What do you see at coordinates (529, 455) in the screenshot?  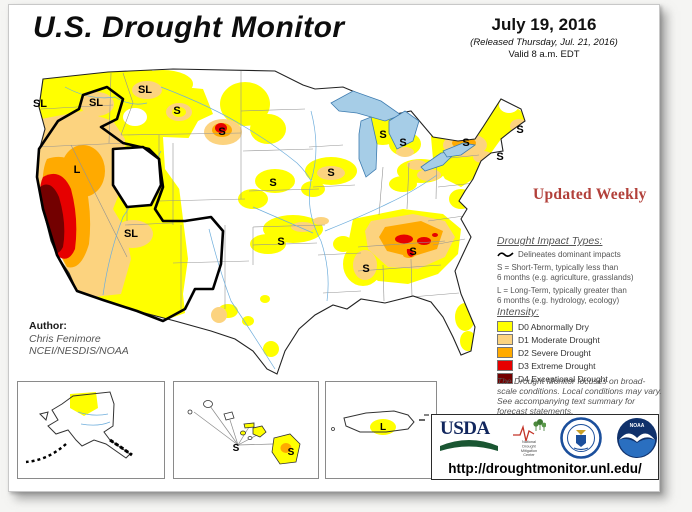 I see `ndmc-text-line: Center` at bounding box center [529, 455].